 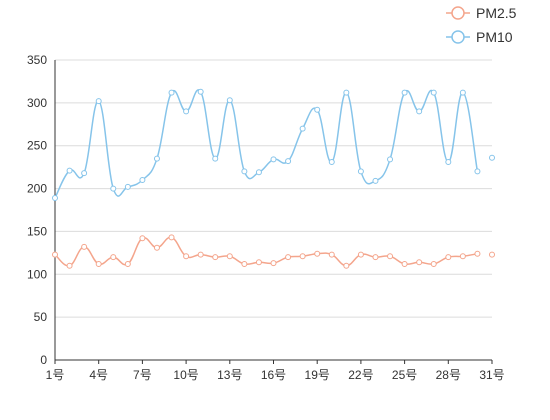 What do you see at coordinates (273, 375) in the screenshot?
I see `x-tick-label: 16号` at bounding box center [273, 375].